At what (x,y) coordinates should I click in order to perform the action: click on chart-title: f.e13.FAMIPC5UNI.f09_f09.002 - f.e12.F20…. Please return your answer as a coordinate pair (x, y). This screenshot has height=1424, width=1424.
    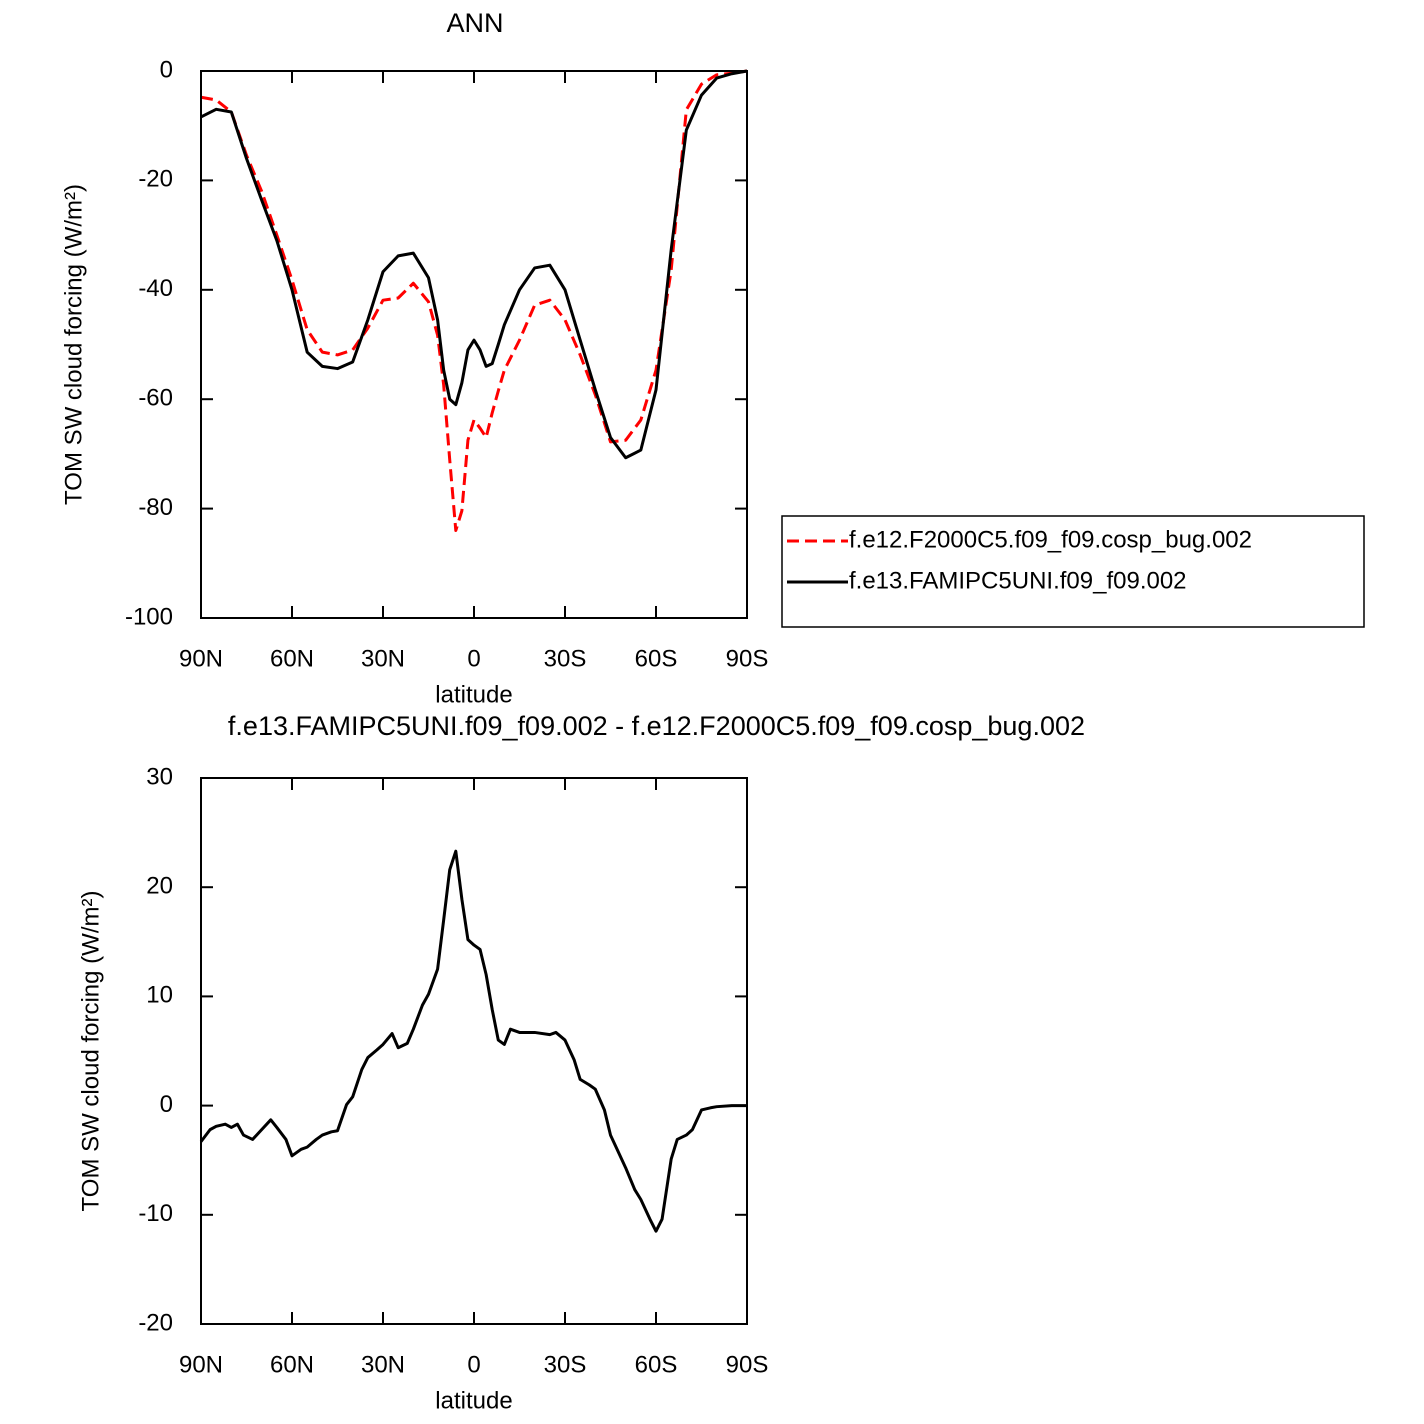
    Looking at the image, I should click on (656, 726).